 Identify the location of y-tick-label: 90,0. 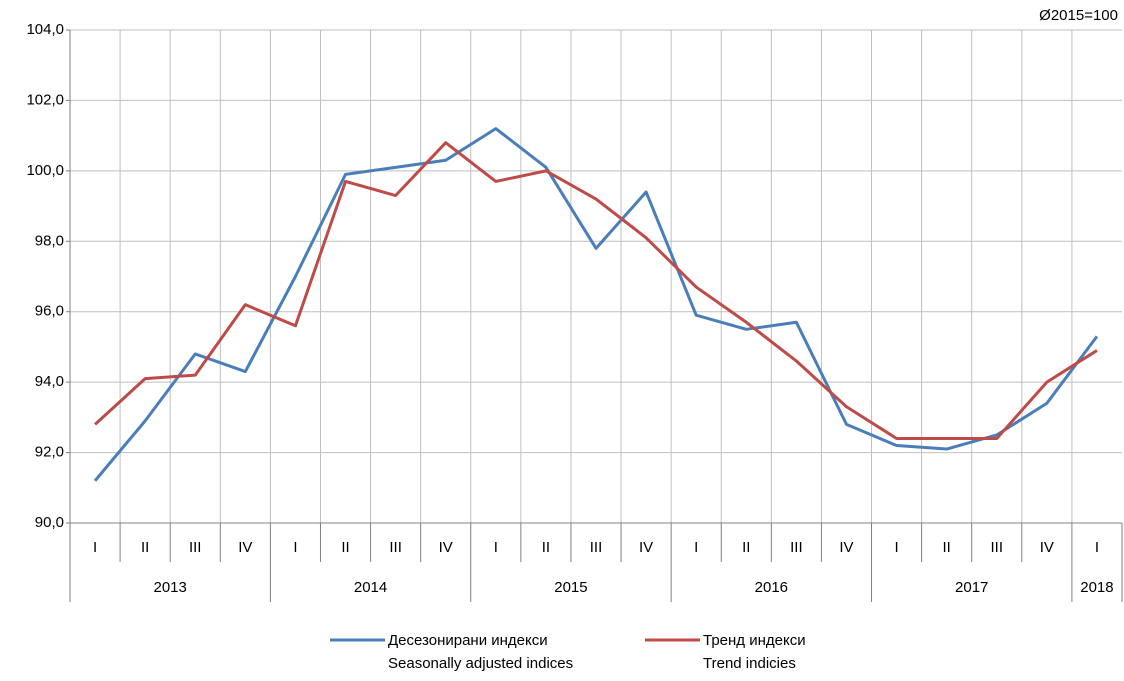
(49, 522).